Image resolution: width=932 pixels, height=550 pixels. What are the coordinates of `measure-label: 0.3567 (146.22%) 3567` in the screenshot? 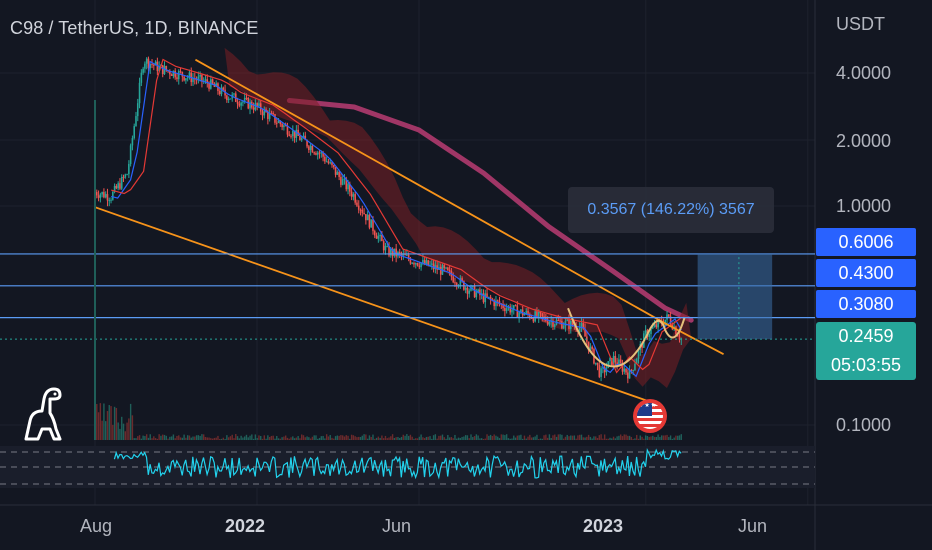 It's located at (671, 210).